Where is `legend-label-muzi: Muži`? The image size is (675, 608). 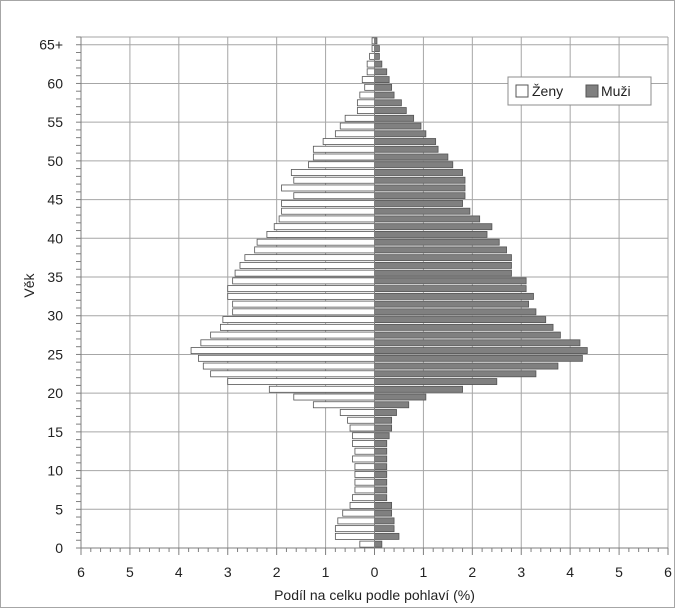 legend-label-muzi: Muži is located at coordinates (616, 91).